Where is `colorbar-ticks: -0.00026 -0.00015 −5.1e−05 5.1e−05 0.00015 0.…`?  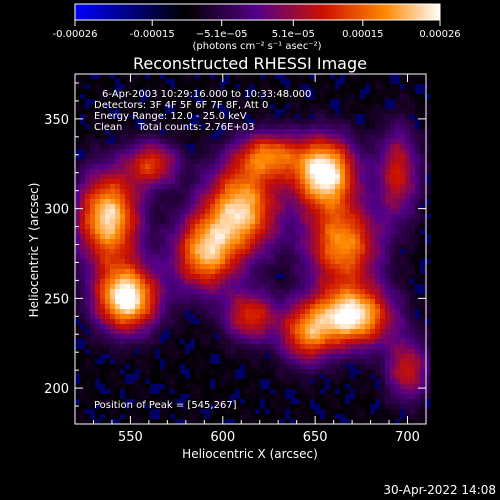 colorbar-ticks: -0.00026 -0.00015 −5.1e−05 5.1e−05 0.00015 0.… is located at coordinates (257, 30).